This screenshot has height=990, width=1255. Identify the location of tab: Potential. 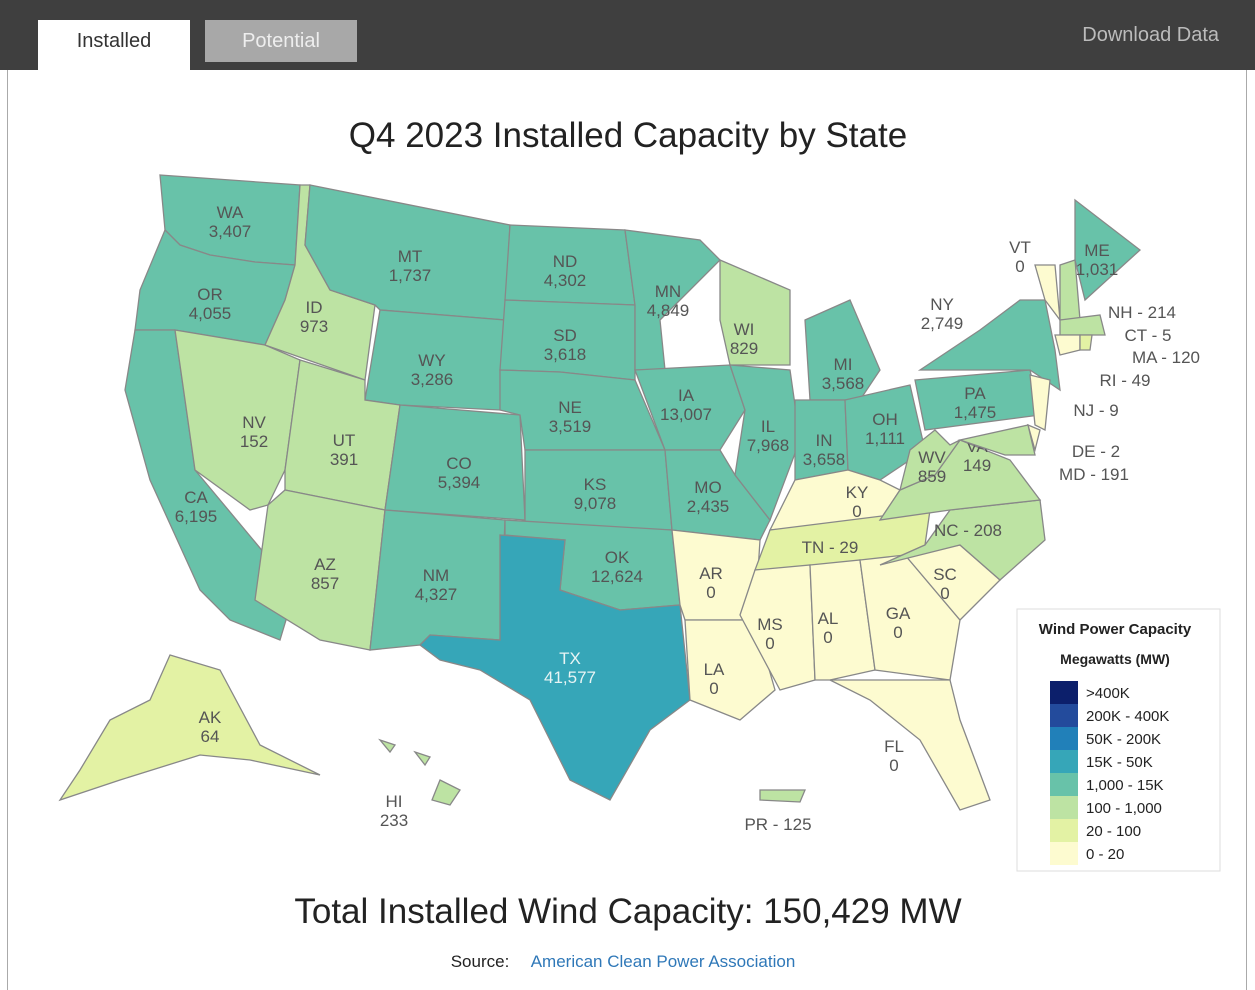
(281, 41).